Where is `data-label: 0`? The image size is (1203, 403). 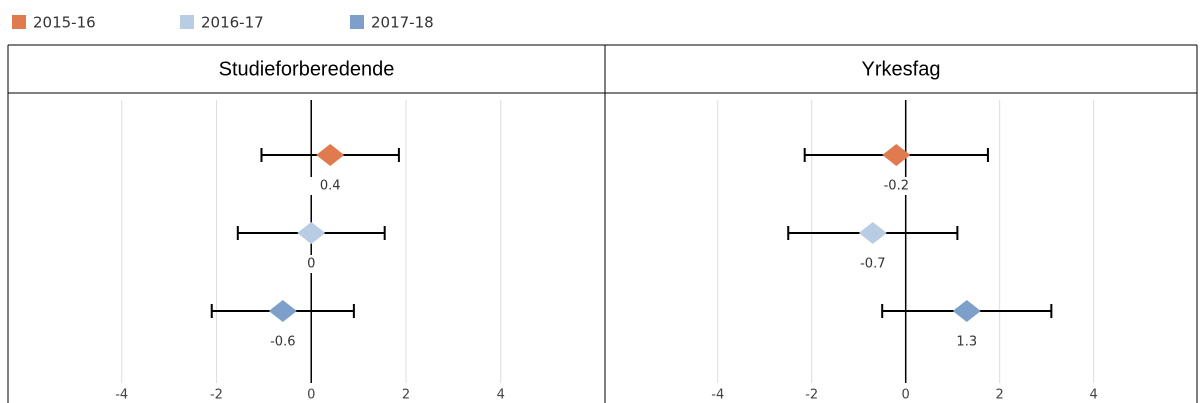
data-label: 0 is located at coordinates (311, 264).